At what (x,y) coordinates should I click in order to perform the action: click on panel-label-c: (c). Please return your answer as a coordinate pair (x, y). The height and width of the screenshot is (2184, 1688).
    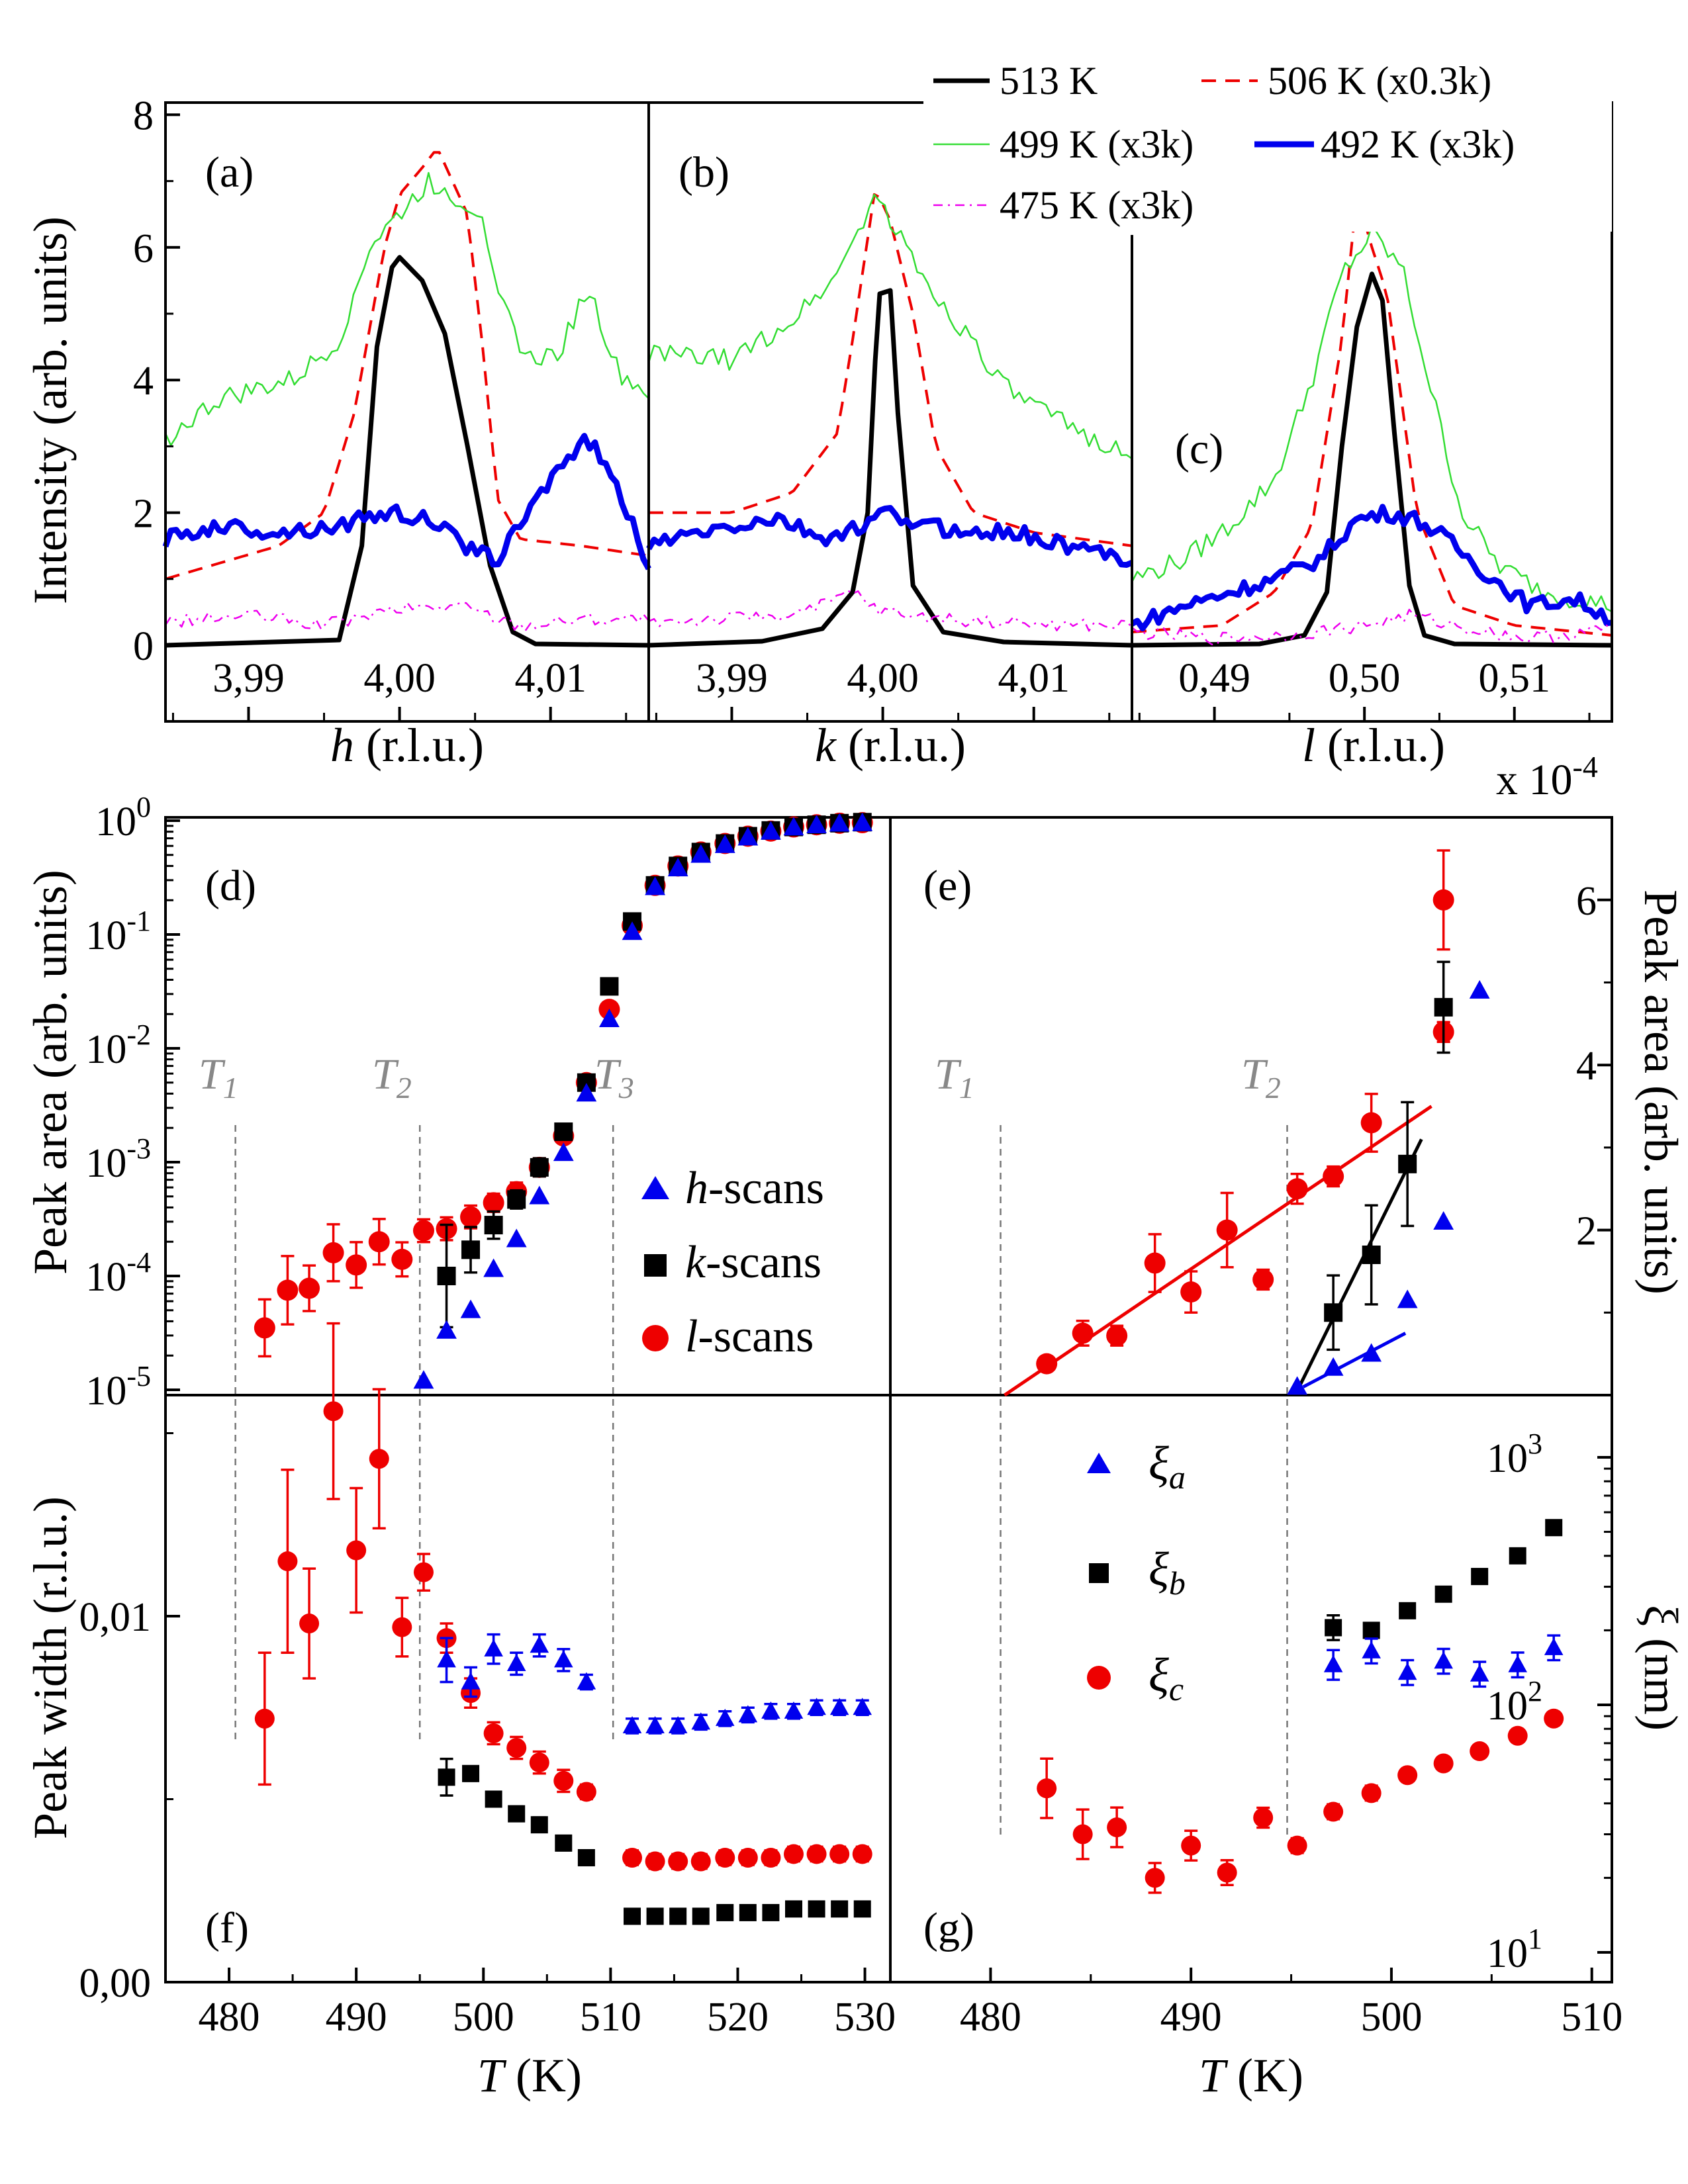
    Looking at the image, I should click on (1199, 449).